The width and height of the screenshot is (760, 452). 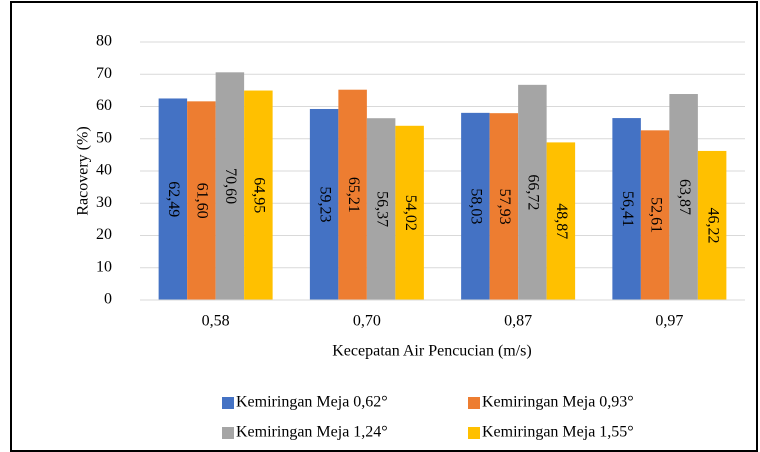 What do you see at coordinates (558, 432) in the screenshot?
I see `legend-label: Kemiringan Meja 1,55°` at bounding box center [558, 432].